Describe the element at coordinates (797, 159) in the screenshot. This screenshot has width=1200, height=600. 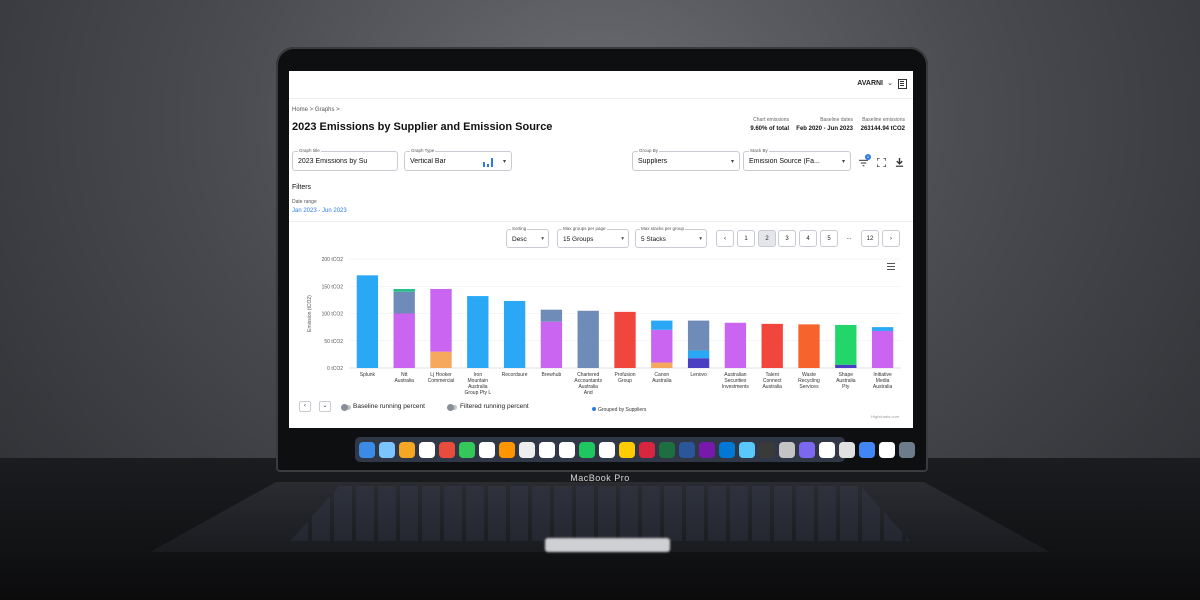
I see `stack-by-select: Stack By Emission Source (Fa... ▾` at that location.